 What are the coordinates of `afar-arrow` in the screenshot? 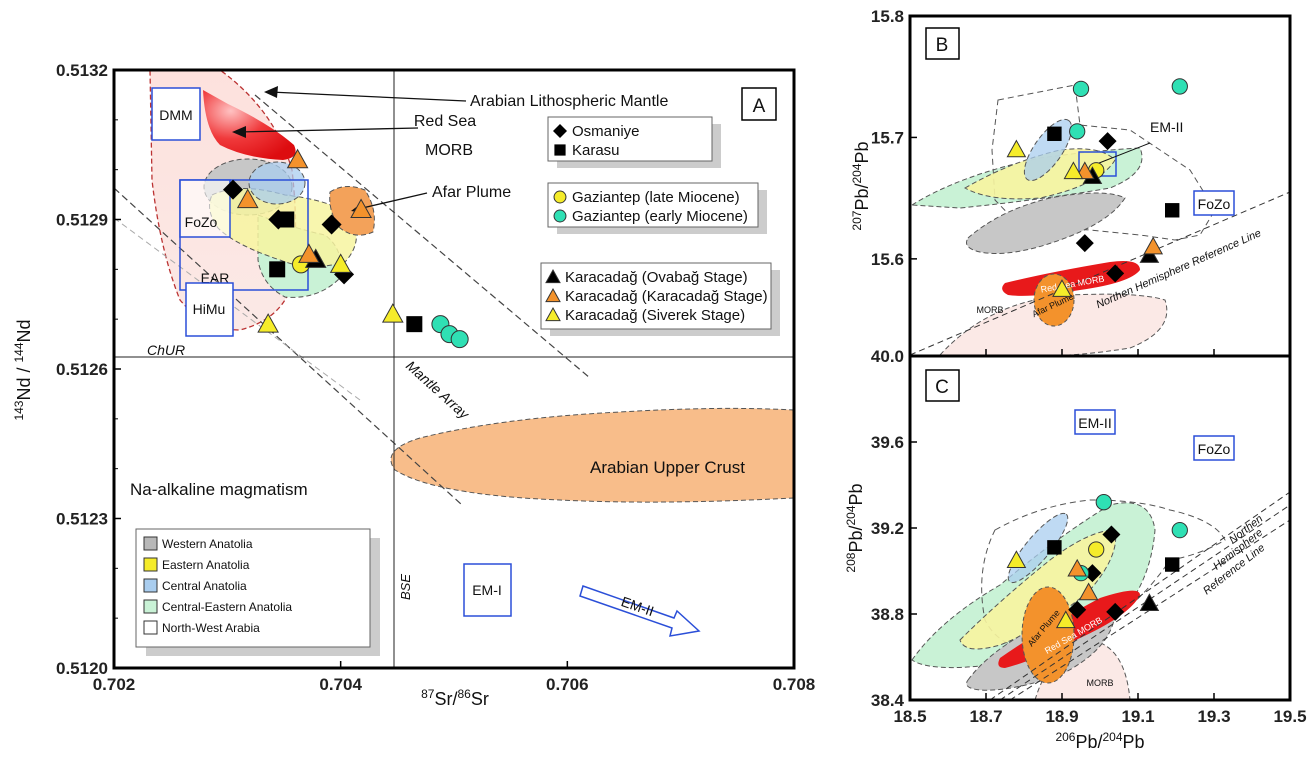 It's located at (392, 201).